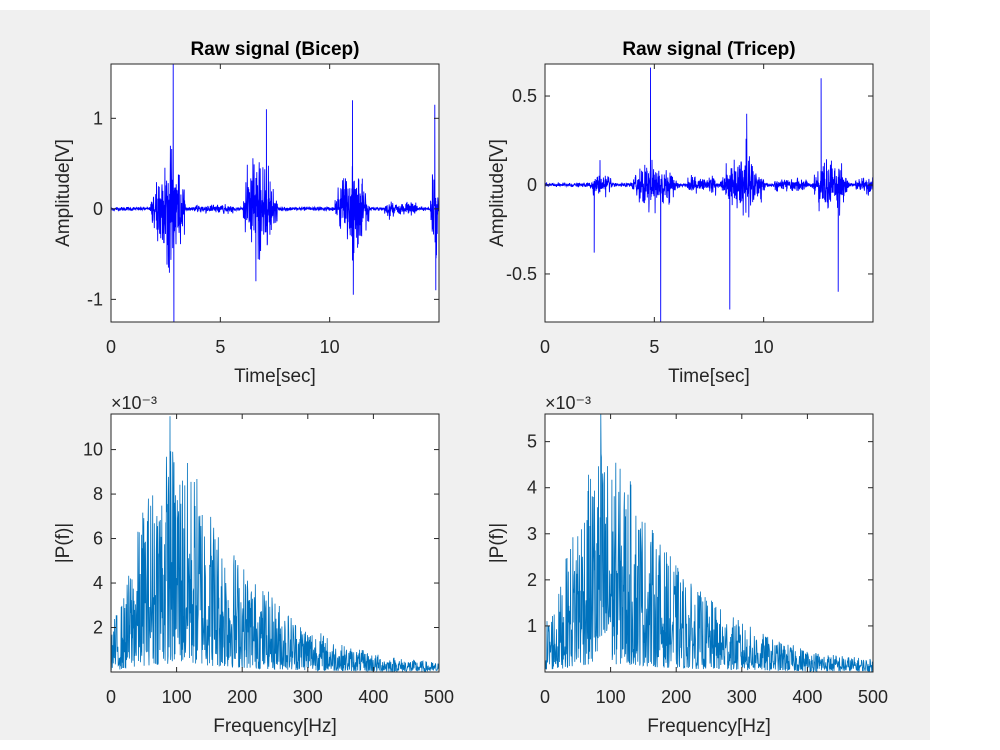 The height and width of the screenshot is (750, 1000). I want to click on y-tick-label: 6, so click(98, 539).